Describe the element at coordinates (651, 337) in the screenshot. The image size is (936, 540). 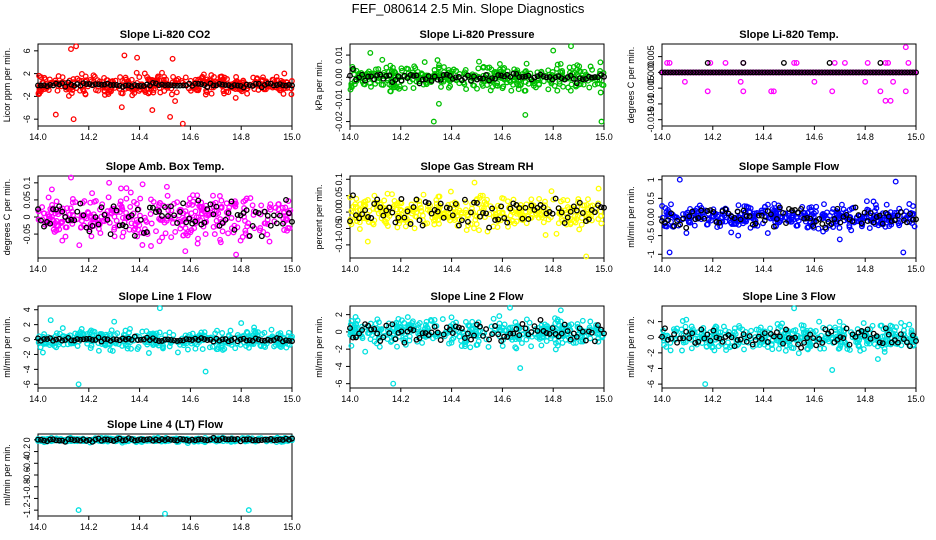
I see `y-tick-label: 0` at that location.